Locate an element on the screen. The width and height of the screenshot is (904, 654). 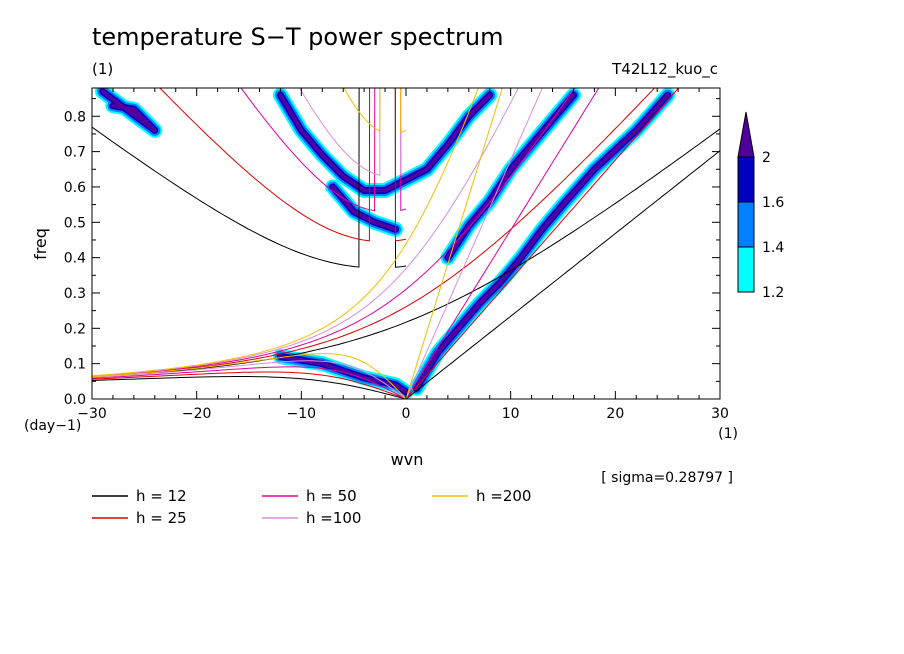
y-tick-label: 0.0 is located at coordinates (75, 400).